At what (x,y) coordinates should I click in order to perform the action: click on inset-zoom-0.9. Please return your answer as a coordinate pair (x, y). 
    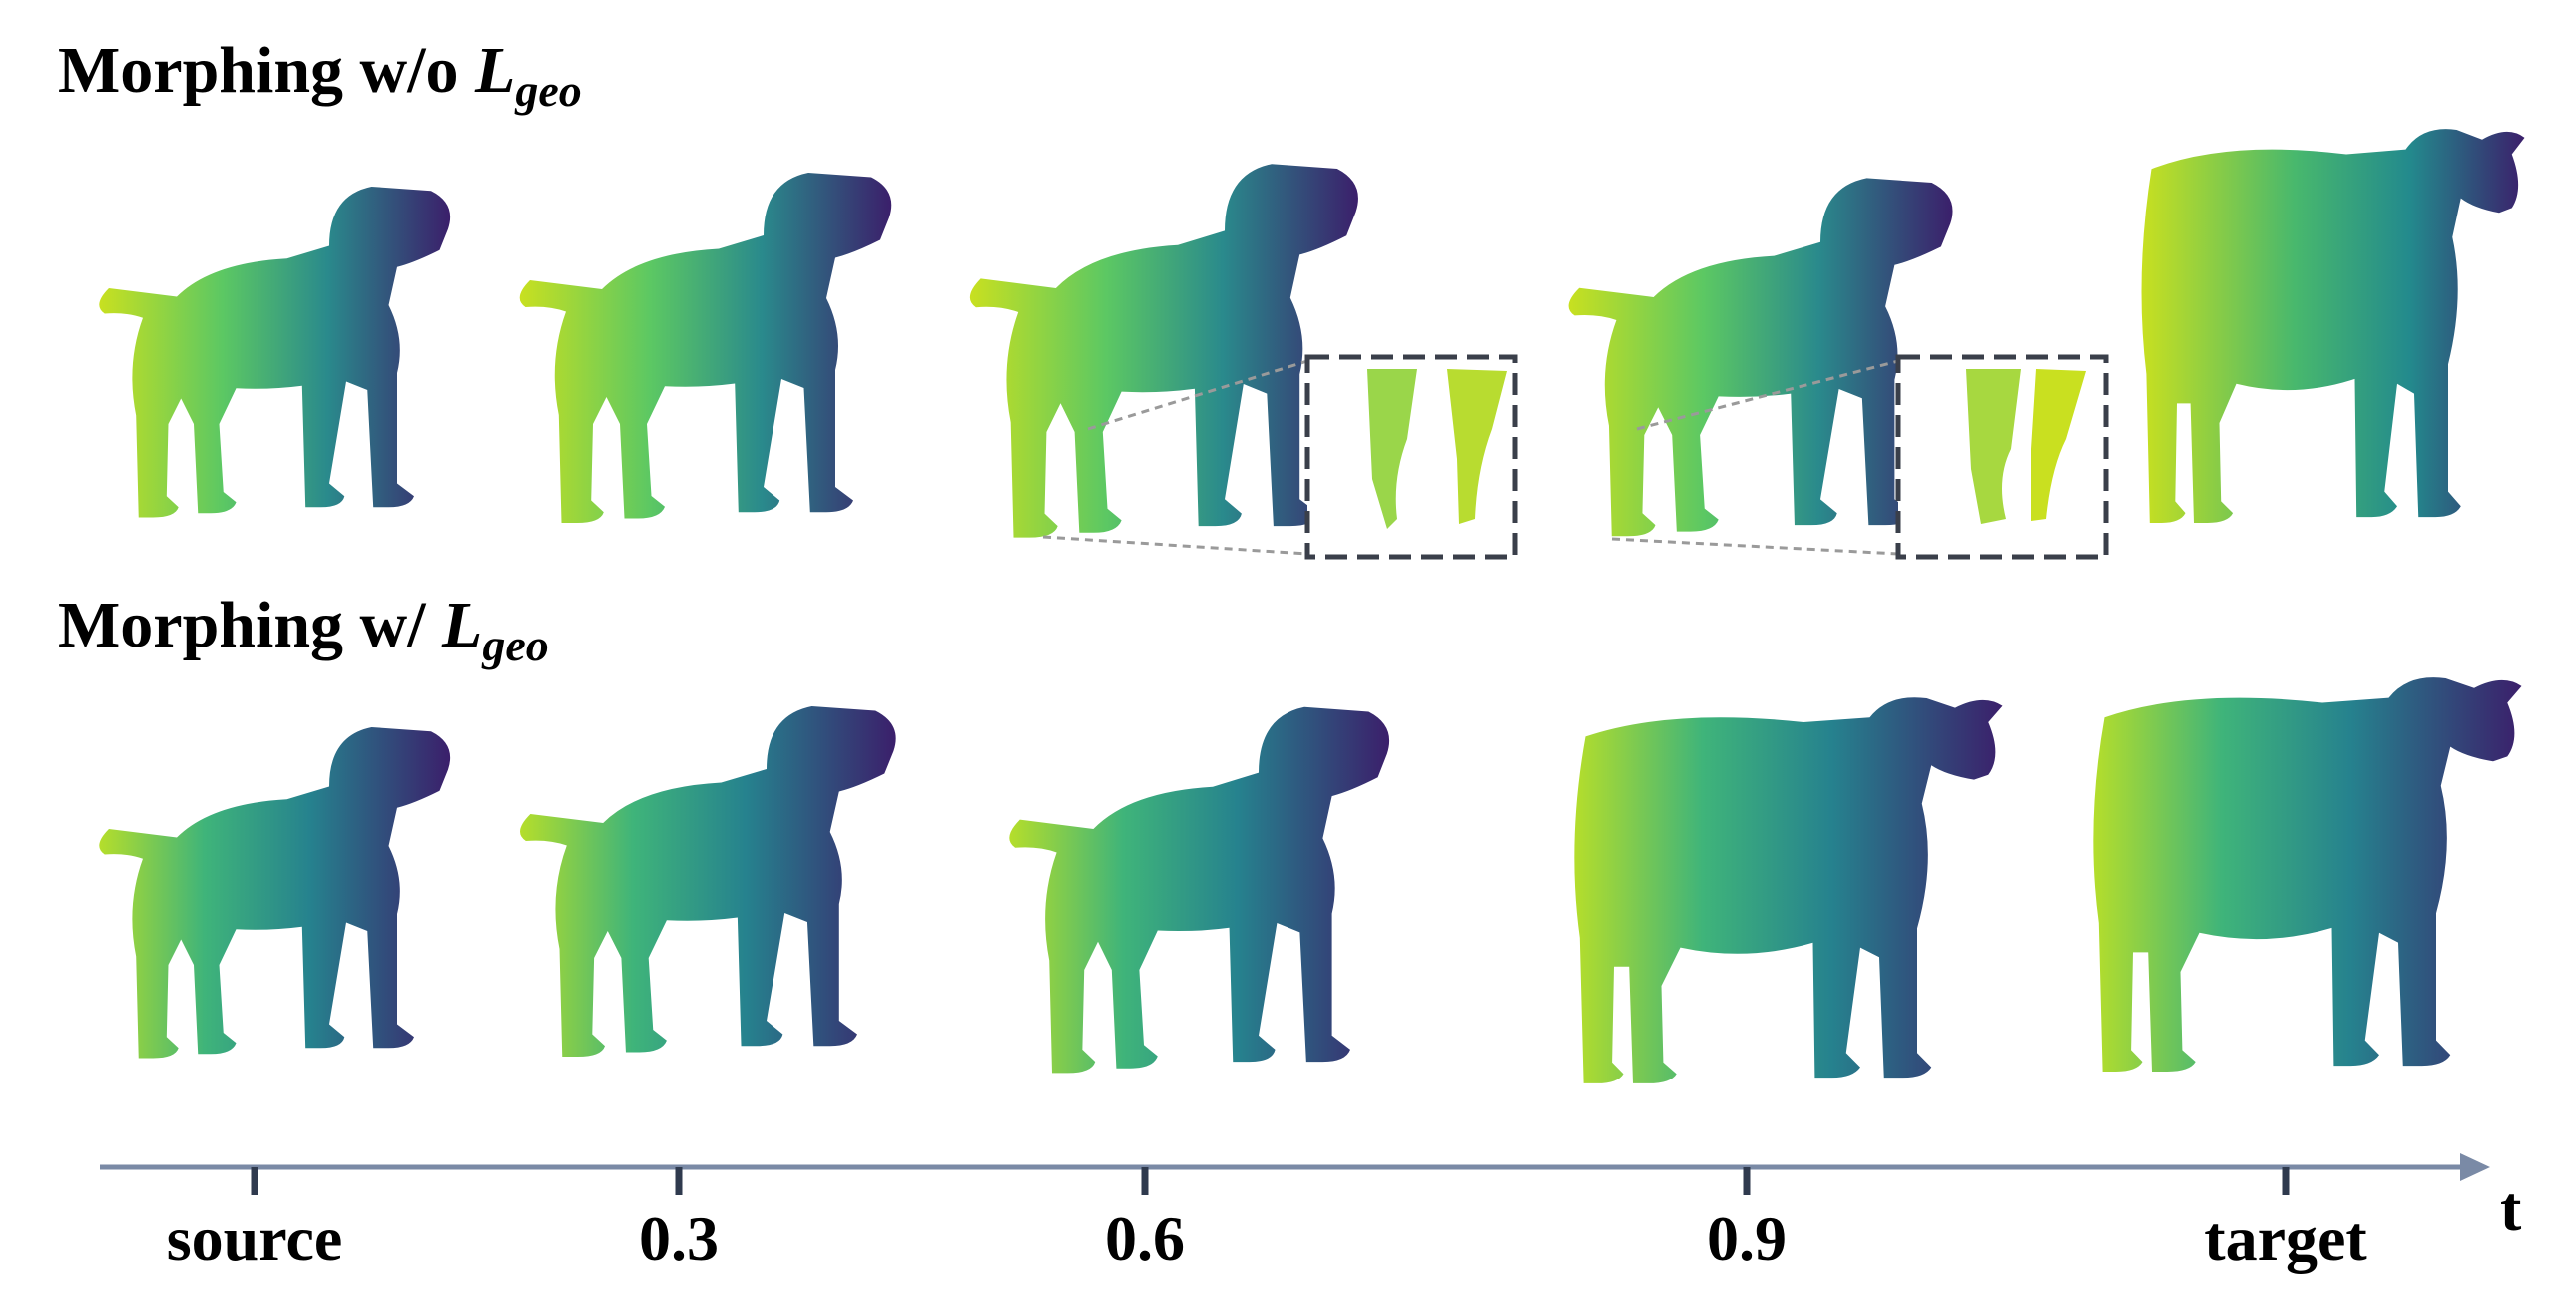
    Looking at the image, I should click on (1860, 457).